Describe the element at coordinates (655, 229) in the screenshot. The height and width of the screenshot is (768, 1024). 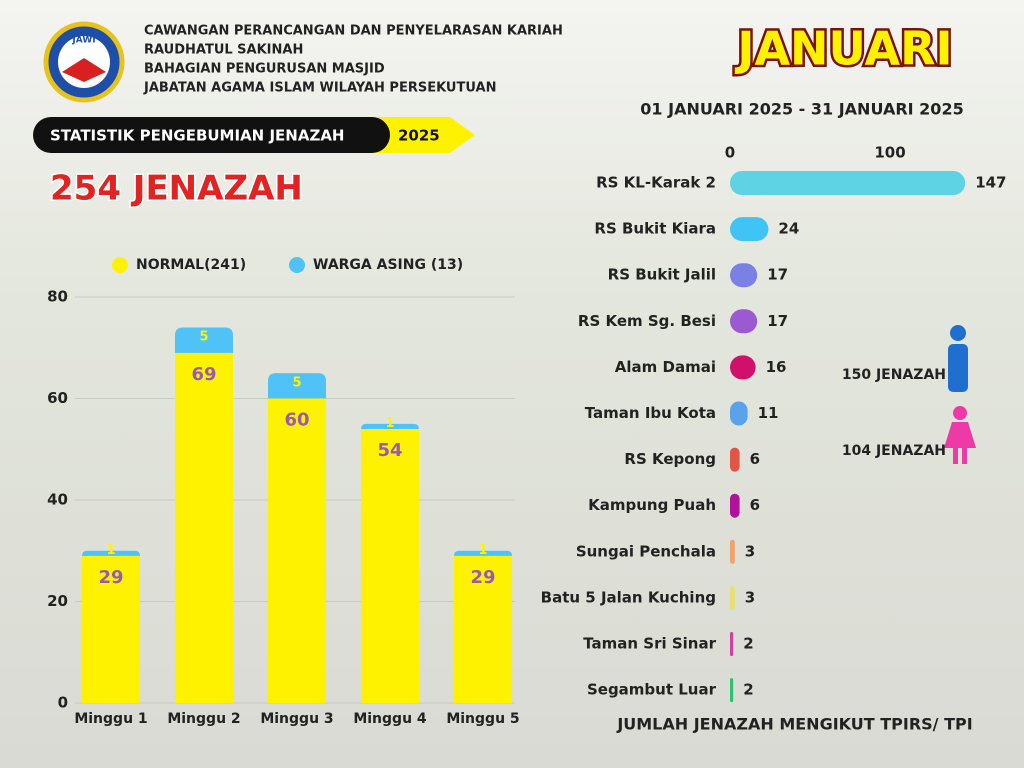
I see `category-label: RS Bukit Kiara` at that location.